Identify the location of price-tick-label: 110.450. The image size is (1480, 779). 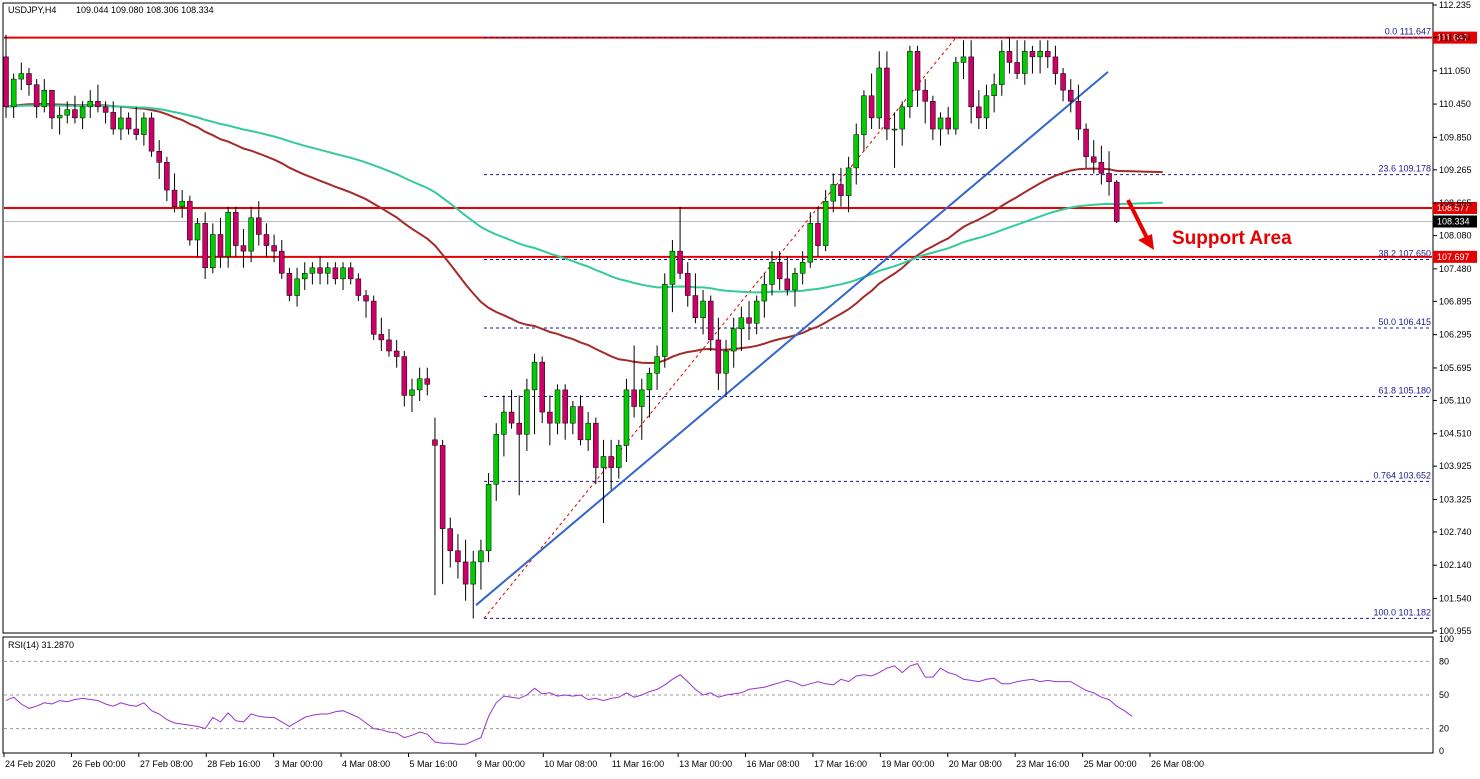
(1455, 104).